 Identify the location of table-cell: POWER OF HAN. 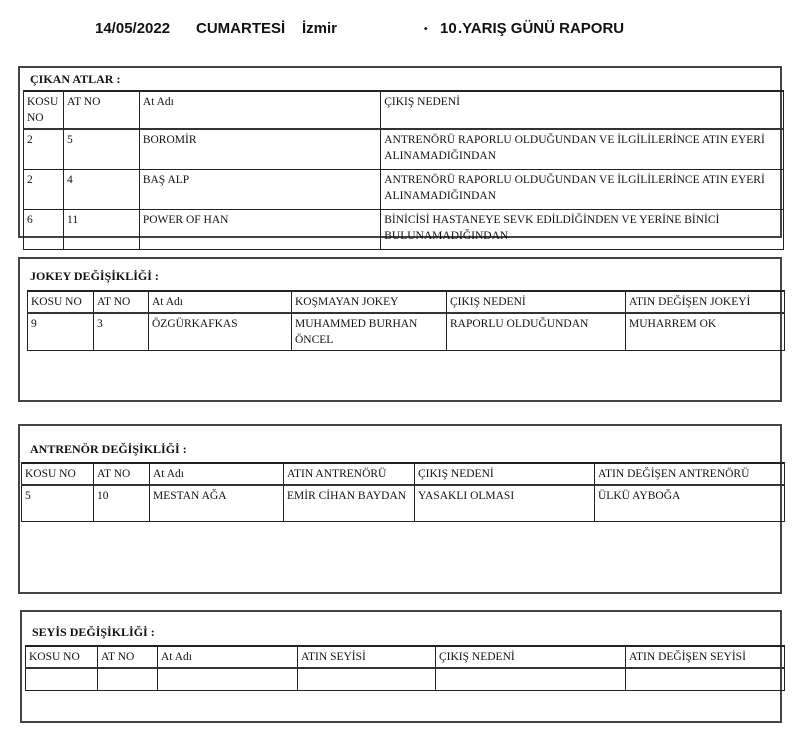
(260, 229).